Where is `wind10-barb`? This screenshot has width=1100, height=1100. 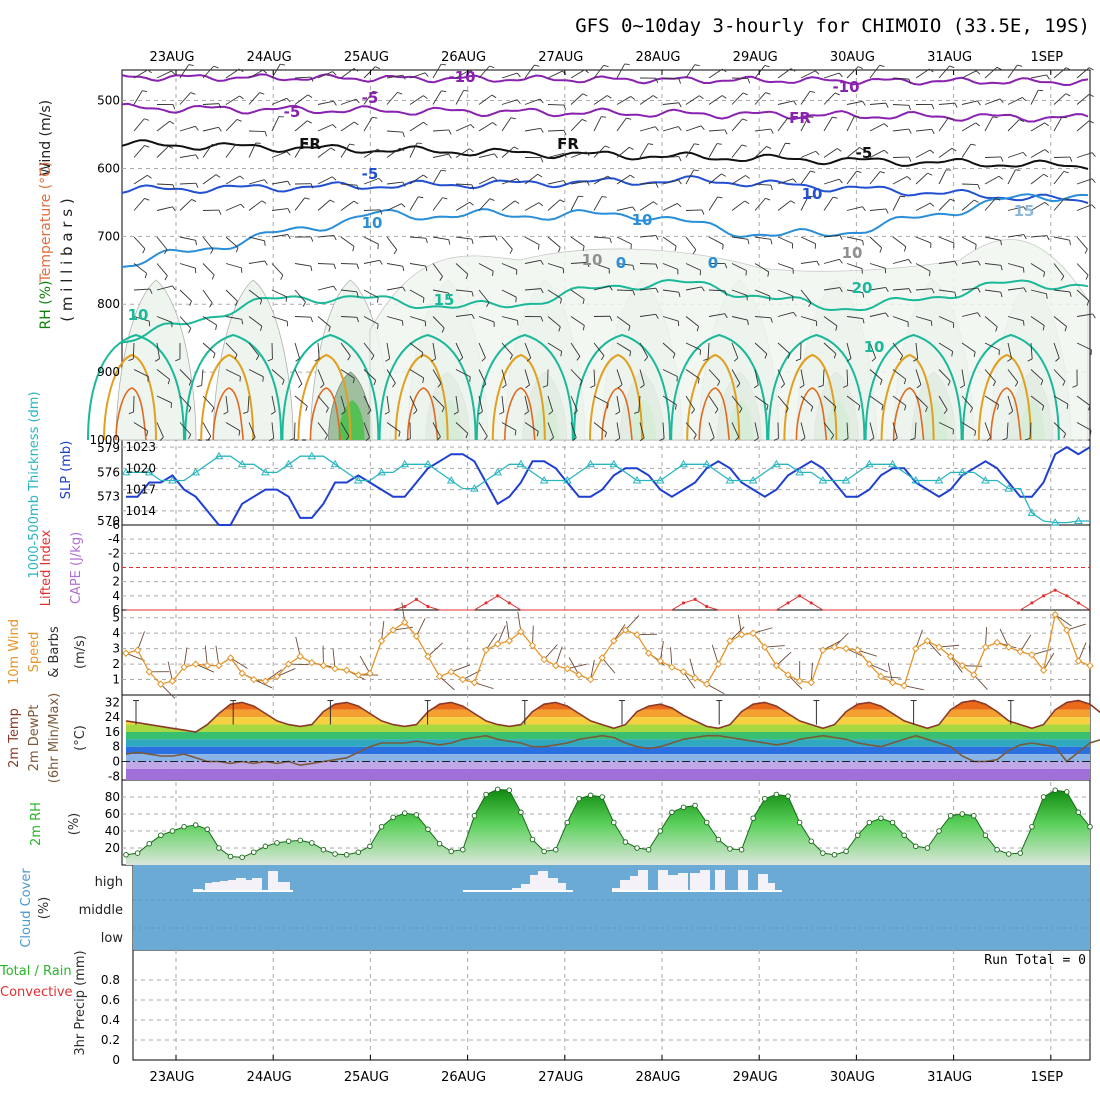
wind10-barb is located at coordinates (185, 657).